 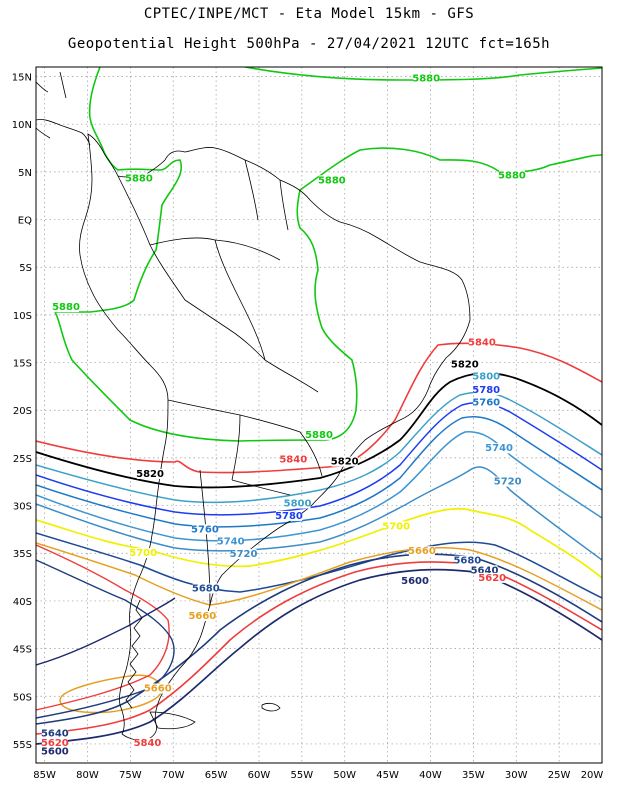 I want to click on lat-tick-label: 5N, so click(x=25, y=173).